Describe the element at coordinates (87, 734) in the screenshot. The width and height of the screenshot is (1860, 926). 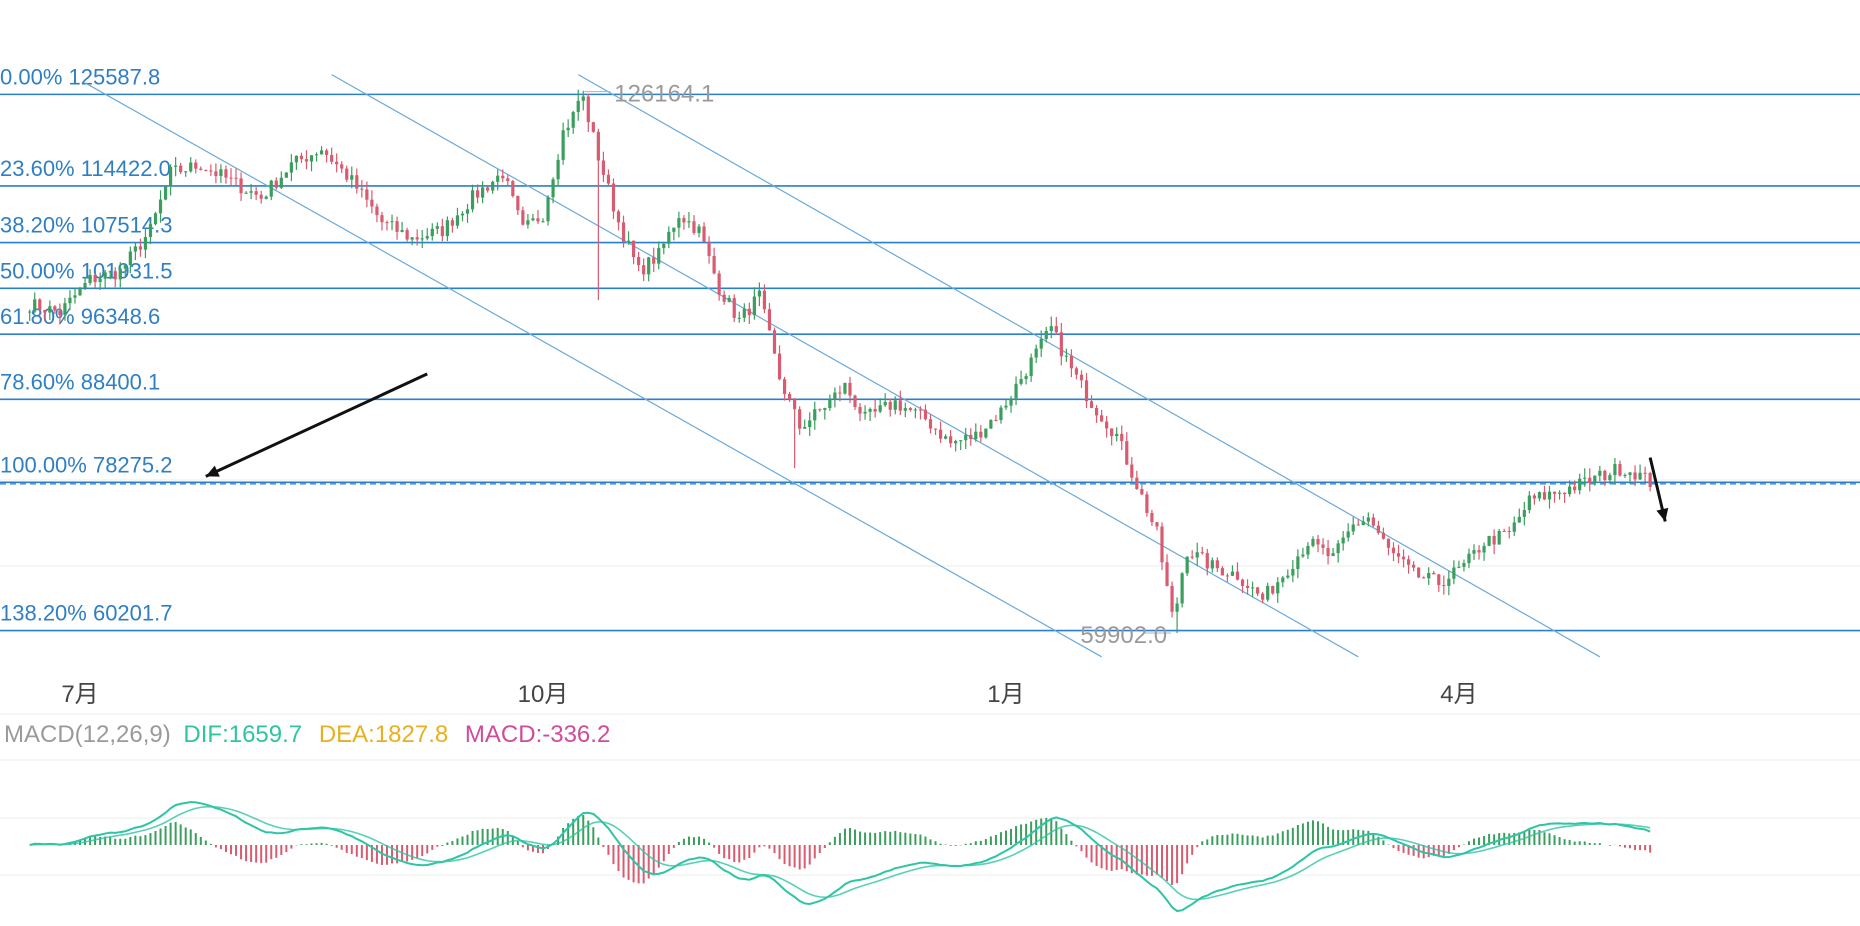
I see `macd-params: MACD(12,26,9)` at that location.